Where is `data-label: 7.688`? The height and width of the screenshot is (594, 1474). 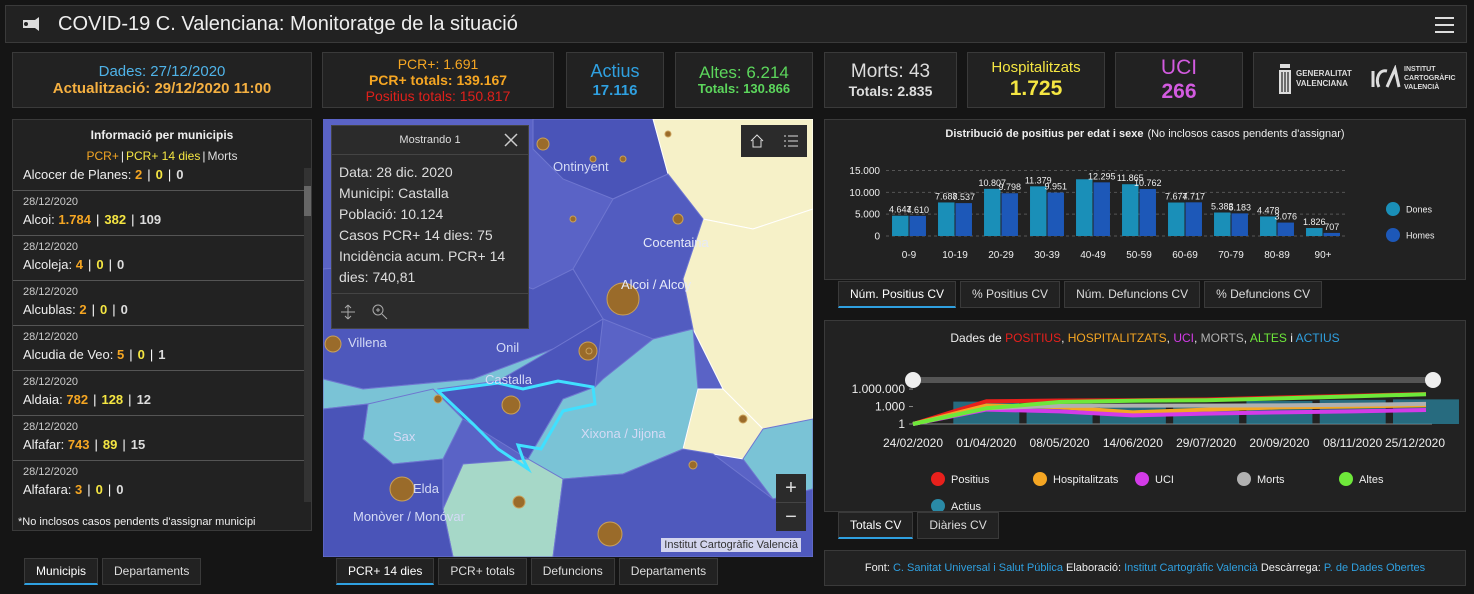 data-label: 7.688 is located at coordinates (946, 196).